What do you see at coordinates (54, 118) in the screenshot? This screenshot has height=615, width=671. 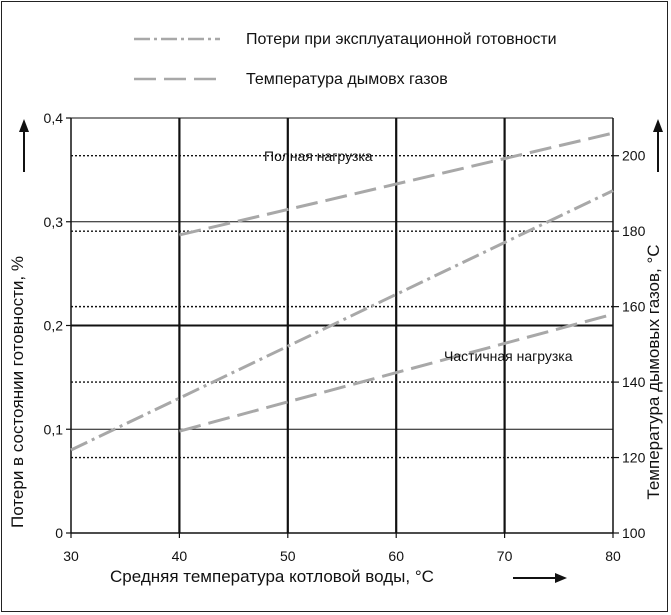 I see `y-left-tick-label: 0,4` at bounding box center [54, 118].